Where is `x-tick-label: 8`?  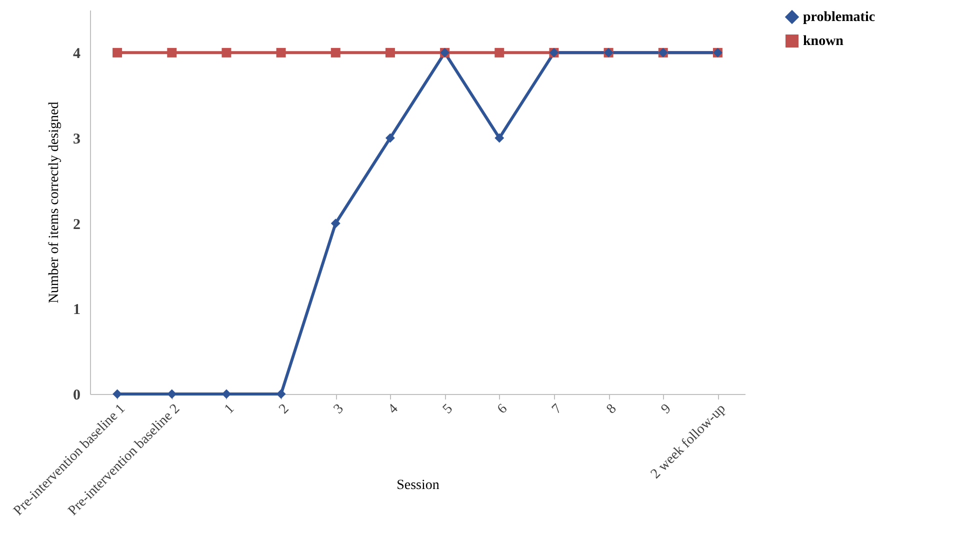
x-tick-label: 8 is located at coordinates (612, 410).